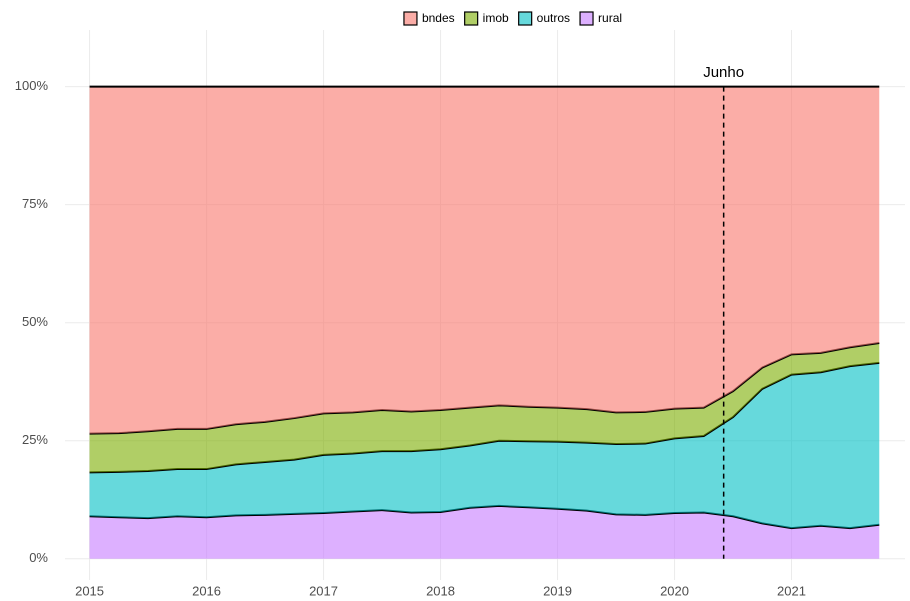 The image size is (910, 601). What do you see at coordinates (440, 590) in the screenshot?
I see `x-tick-label: 2018` at bounding box center [440, 590].